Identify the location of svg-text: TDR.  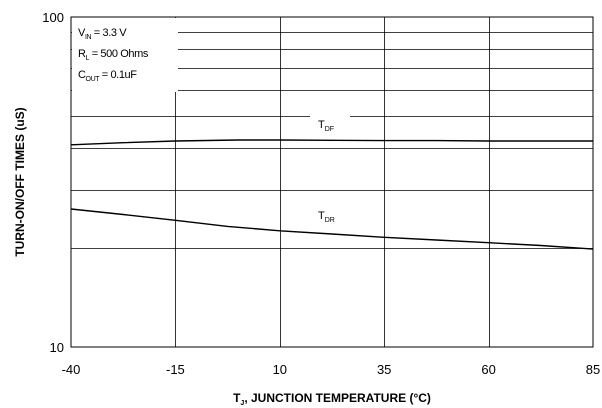
(326, 217).